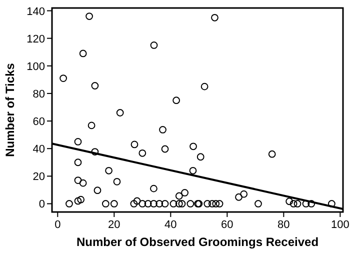 The image size is (357, 262). Describe the element at coordinates (35, 12) in the screenshot. I see `y-tick-label: 140` at that location.